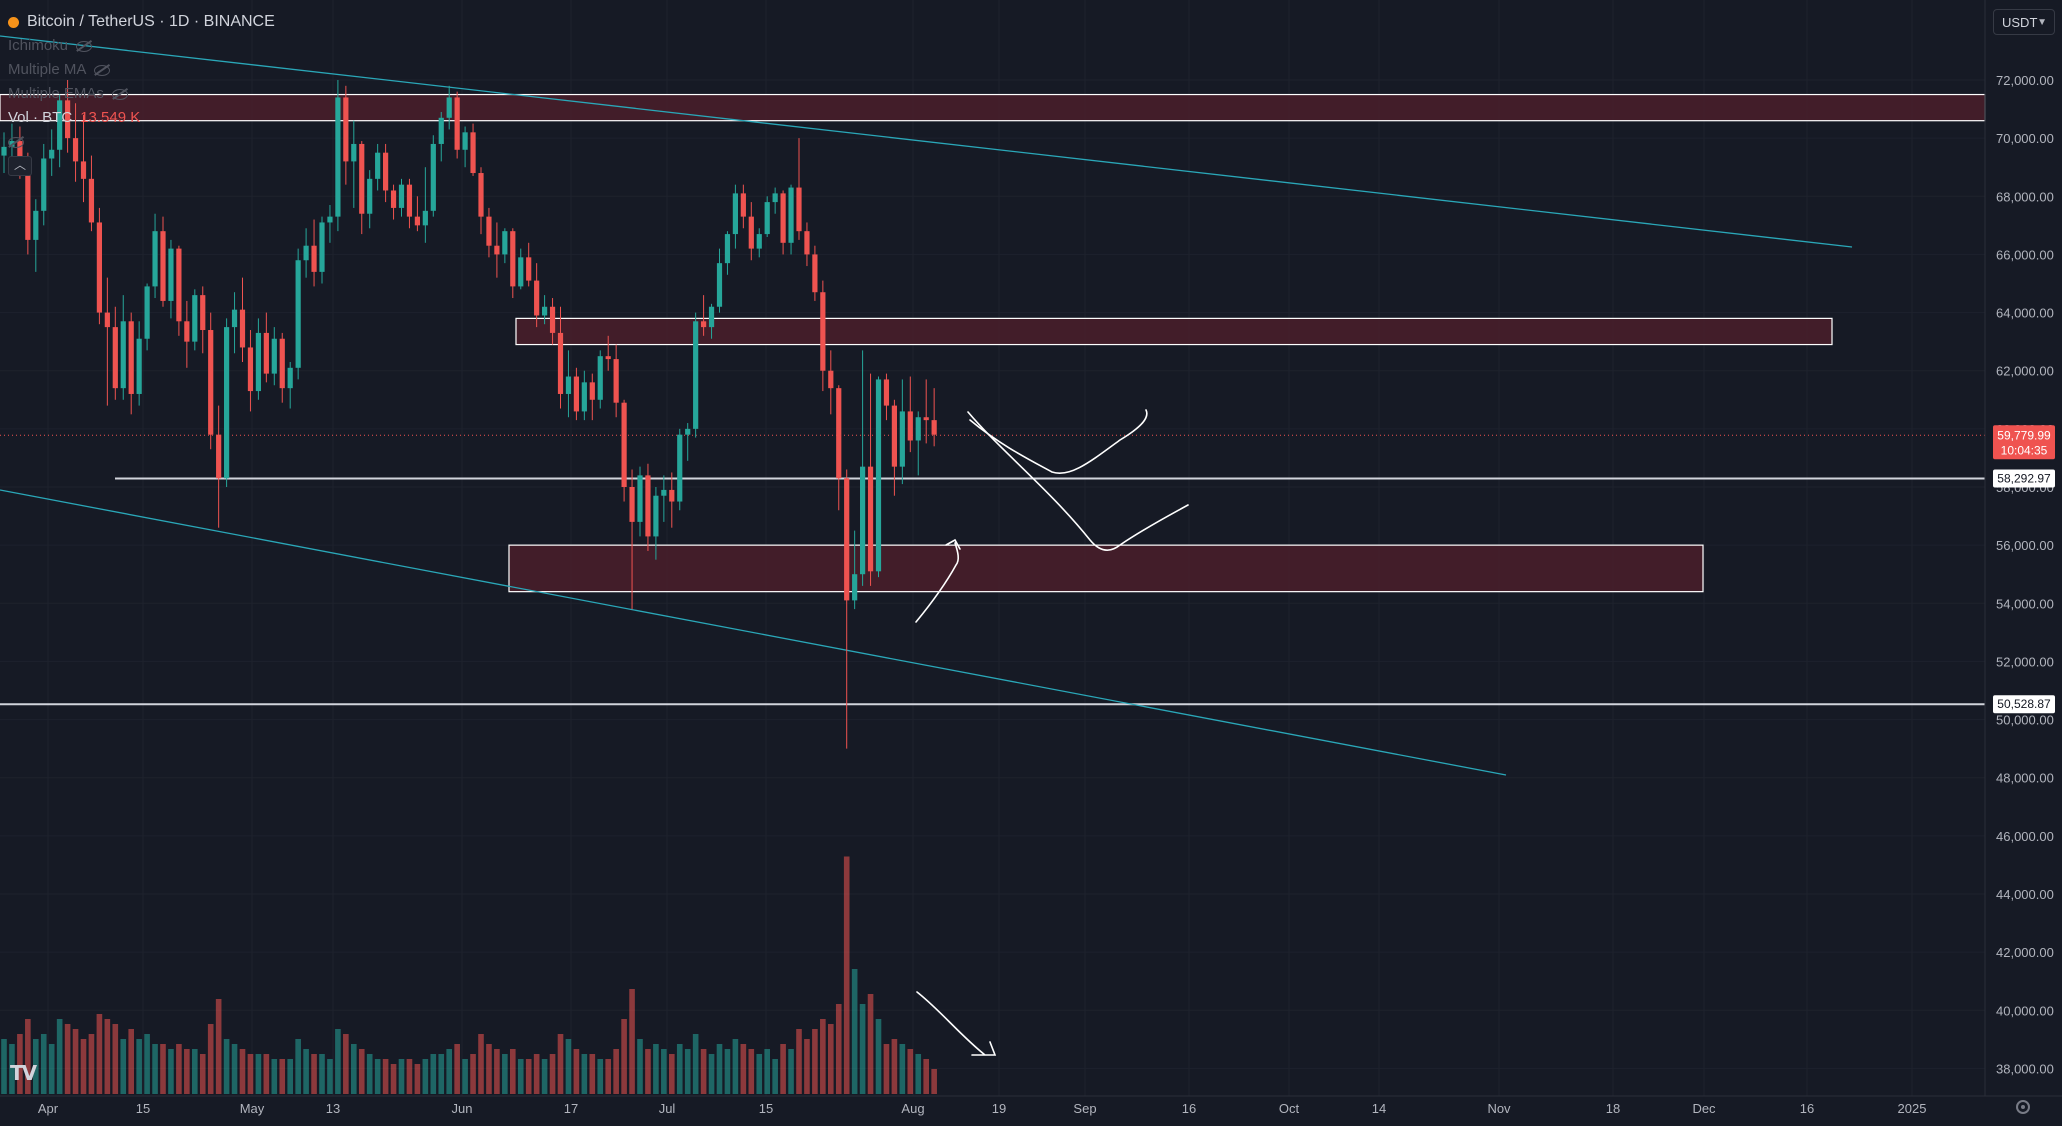 This screenshot has height=1126, width=2062. Describe the element at coordinates (1084, 1108) in the screenshot. I see `time-tick-label: Sep` at that location.